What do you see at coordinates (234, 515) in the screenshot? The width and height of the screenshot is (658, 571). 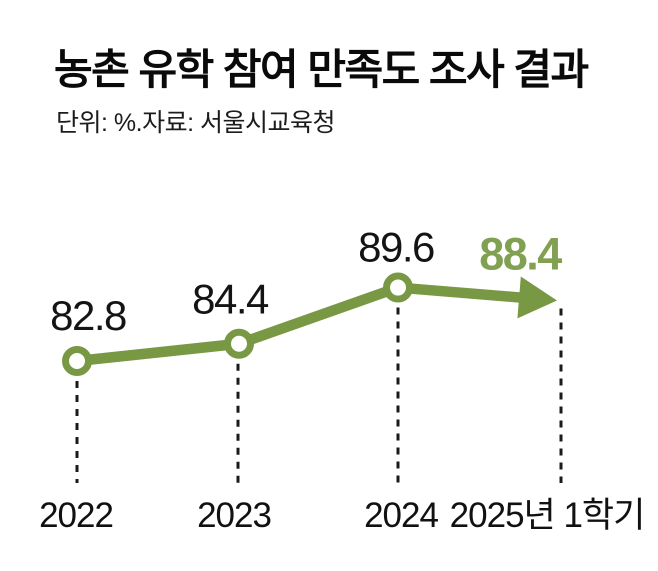 I see `x-axis-label: 2023` at bounding box center [234, 515].